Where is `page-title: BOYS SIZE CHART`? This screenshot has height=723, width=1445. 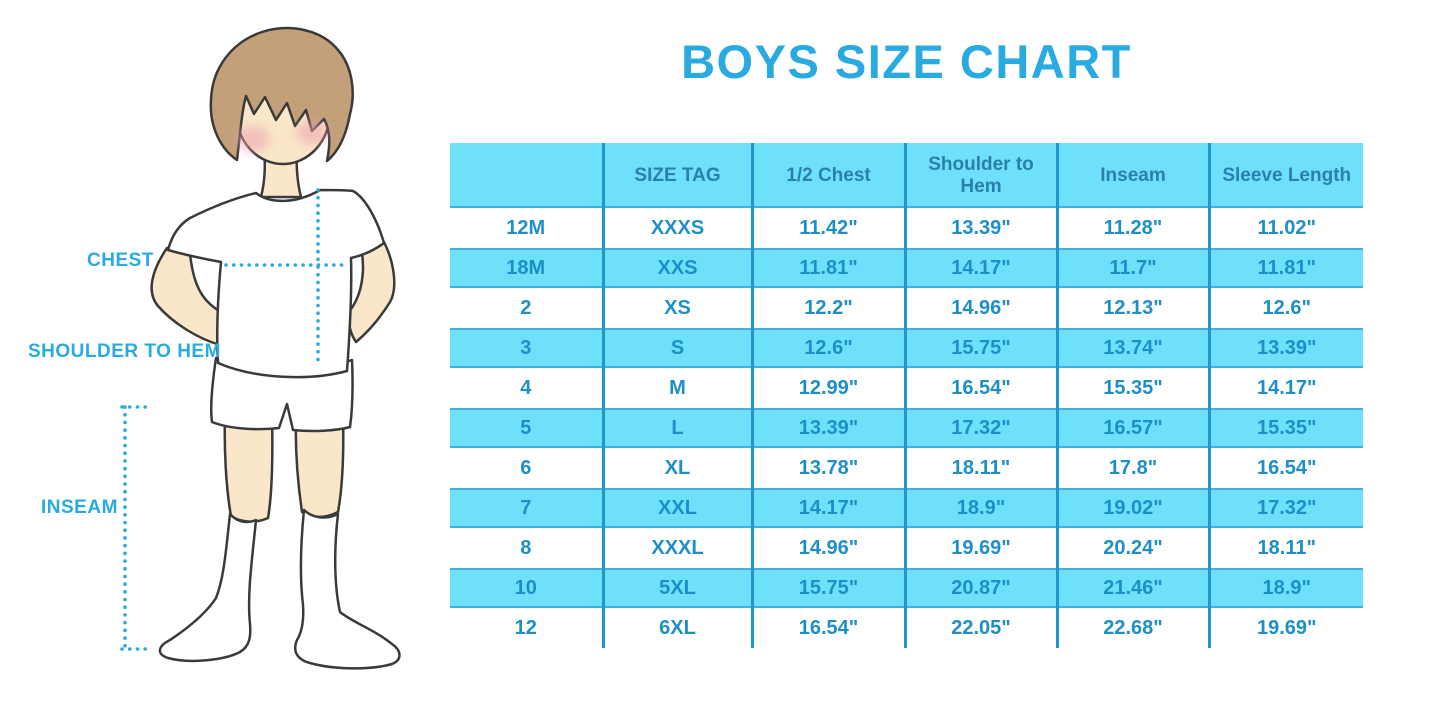
page-title: BOYS SIZE CHART is located at coordinates (906, 61).